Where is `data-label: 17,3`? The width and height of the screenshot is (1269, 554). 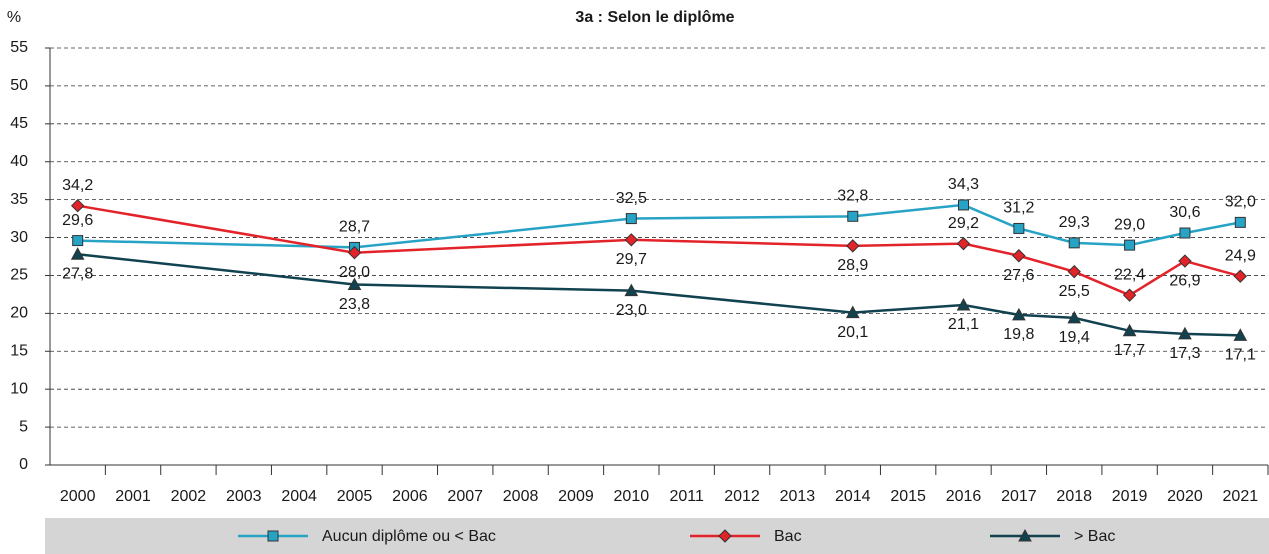 data-label: 17,3 is located at coordinates (1184, 353).